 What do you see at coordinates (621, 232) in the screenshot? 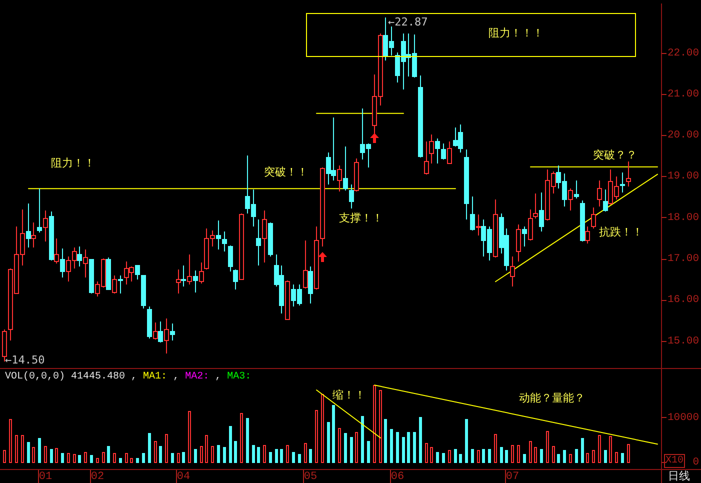
I see `annotation: 抗跌！！` at bounding box center [621, 232].